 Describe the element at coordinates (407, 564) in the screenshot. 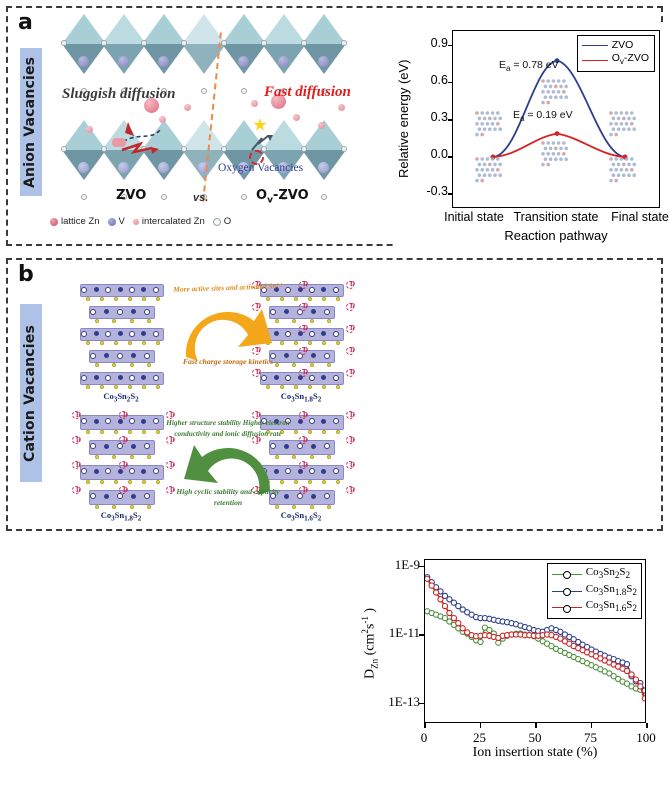

I see `diffusion-y-tick-label: 1E-9` at that location.